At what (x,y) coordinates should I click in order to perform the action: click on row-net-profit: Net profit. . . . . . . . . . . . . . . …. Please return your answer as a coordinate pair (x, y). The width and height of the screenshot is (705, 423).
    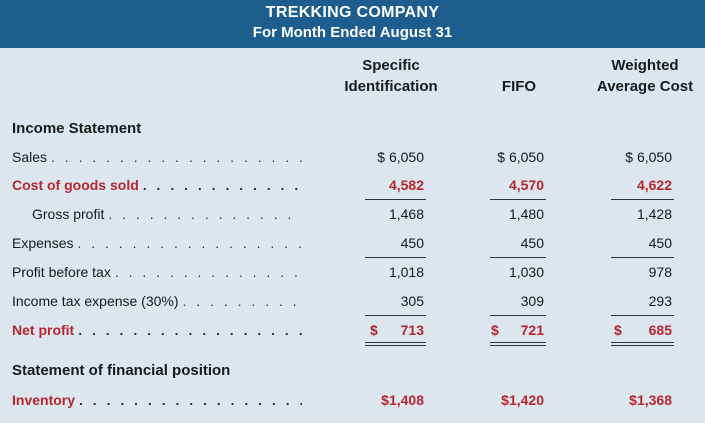
    Looking at the image, I should click on (352, 333).